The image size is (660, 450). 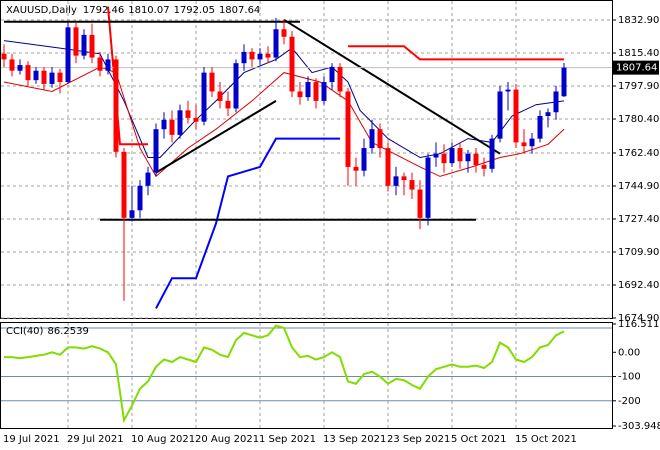 What do you see at coordinates (638, 53) in the screenshot?
I see `y-tick-label: 1815.40` at bounding box center [638, 53].